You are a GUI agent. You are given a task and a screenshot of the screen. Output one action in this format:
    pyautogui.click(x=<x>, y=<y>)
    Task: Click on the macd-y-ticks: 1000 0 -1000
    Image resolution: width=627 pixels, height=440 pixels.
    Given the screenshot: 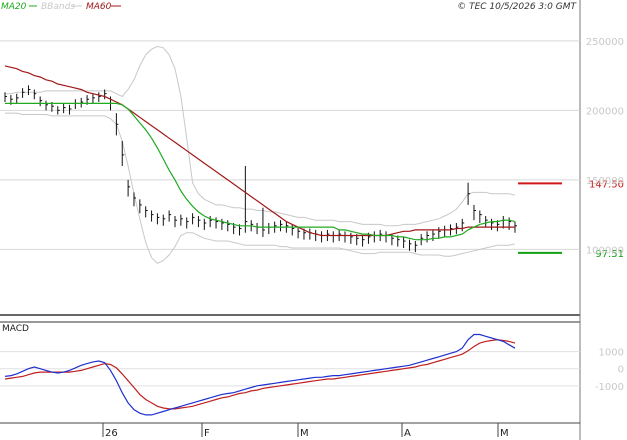 What is the action you would take?
    pyautogui.click(x=609, y=370)
    